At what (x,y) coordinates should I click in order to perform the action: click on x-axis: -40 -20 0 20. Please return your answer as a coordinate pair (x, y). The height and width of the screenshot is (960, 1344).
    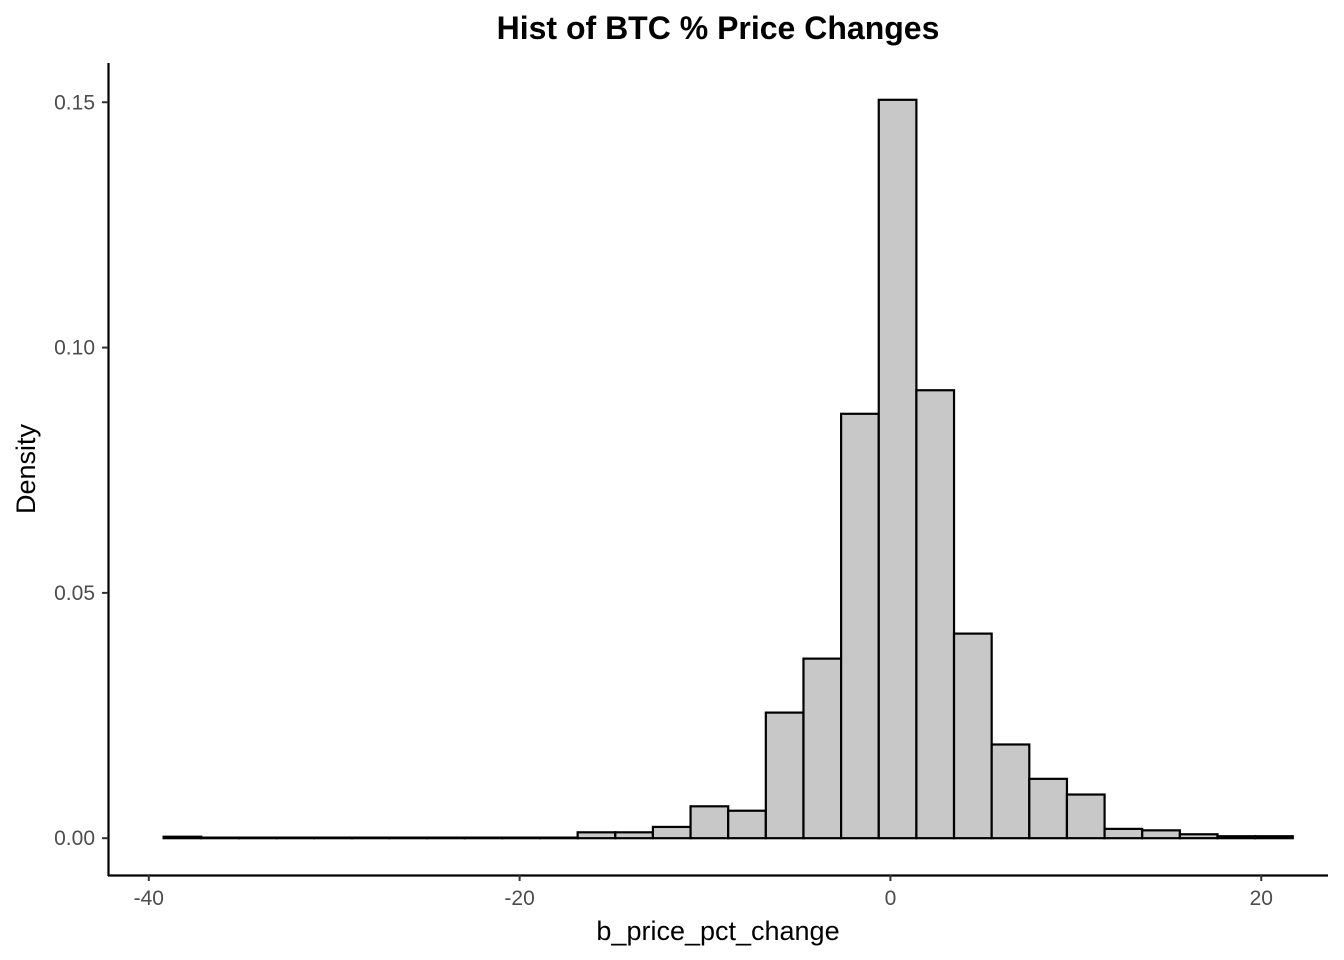
    Looking at the image, I should click on (718, 892).